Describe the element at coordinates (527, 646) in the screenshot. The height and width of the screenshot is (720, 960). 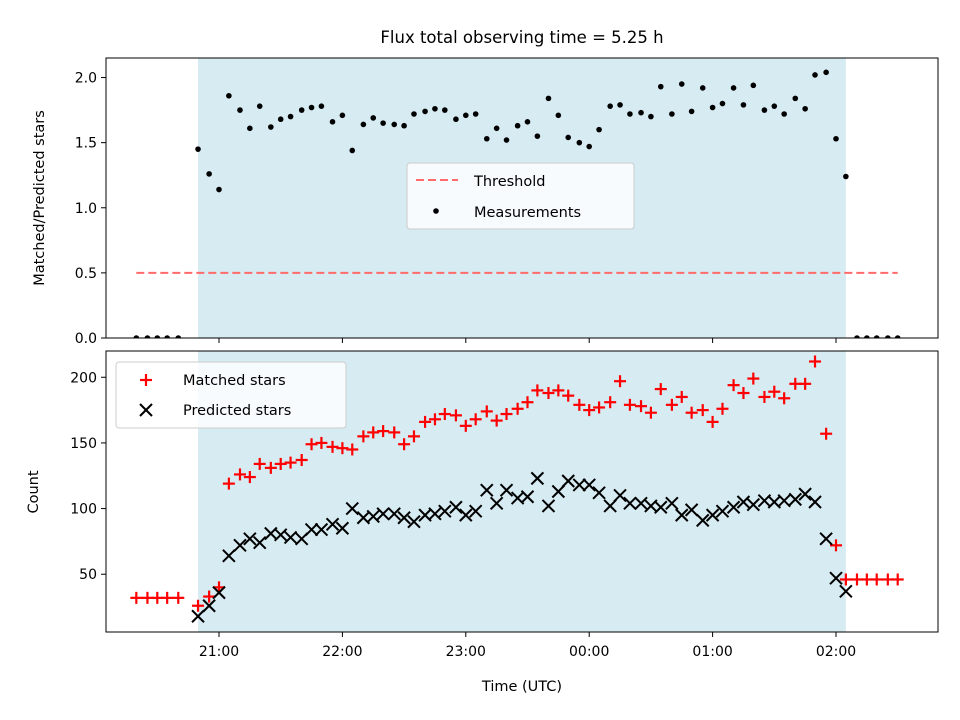
I see `bottom-x-axis: 21:00 22:00 23:00 00:00 01:00 02:00` at that location.